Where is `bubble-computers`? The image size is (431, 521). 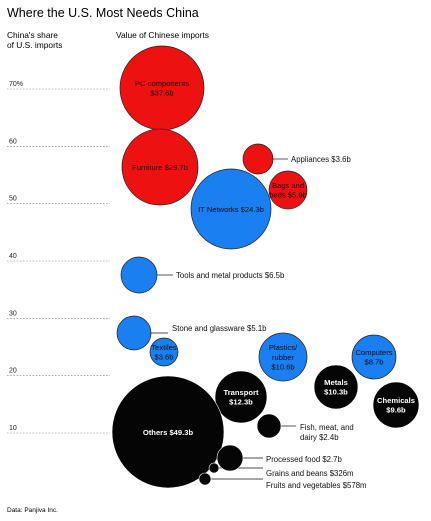 bubble-computers is located at coordinates (374, 357).